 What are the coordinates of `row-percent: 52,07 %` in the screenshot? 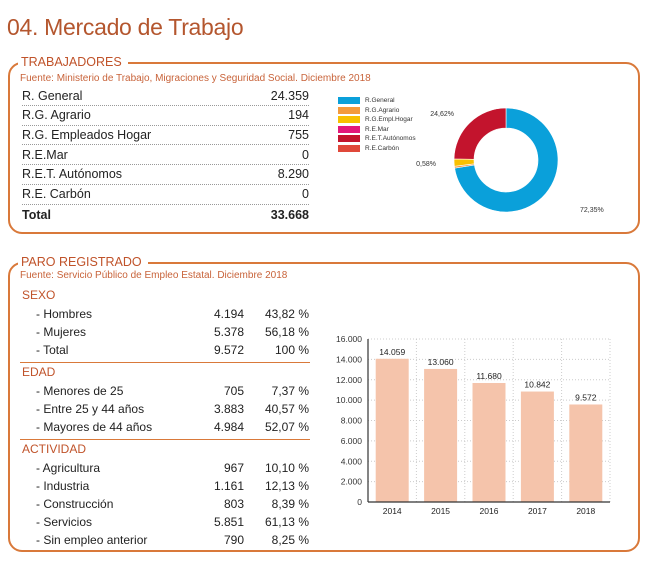 It's located at (286, 427).